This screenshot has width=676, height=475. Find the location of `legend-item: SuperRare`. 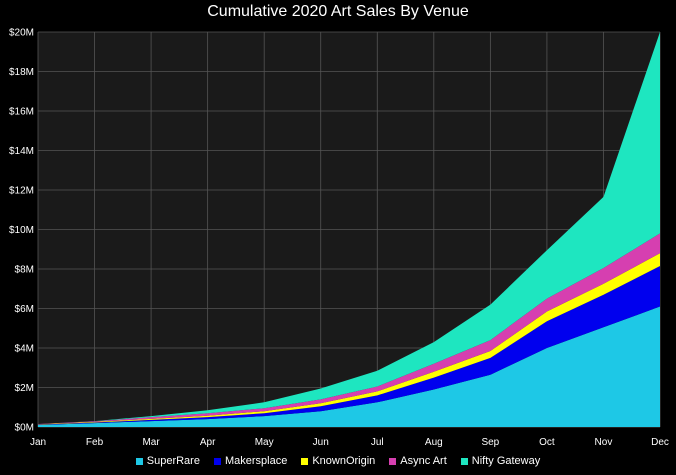

legend-item: SuperRare is located at coordinates (167, 461).